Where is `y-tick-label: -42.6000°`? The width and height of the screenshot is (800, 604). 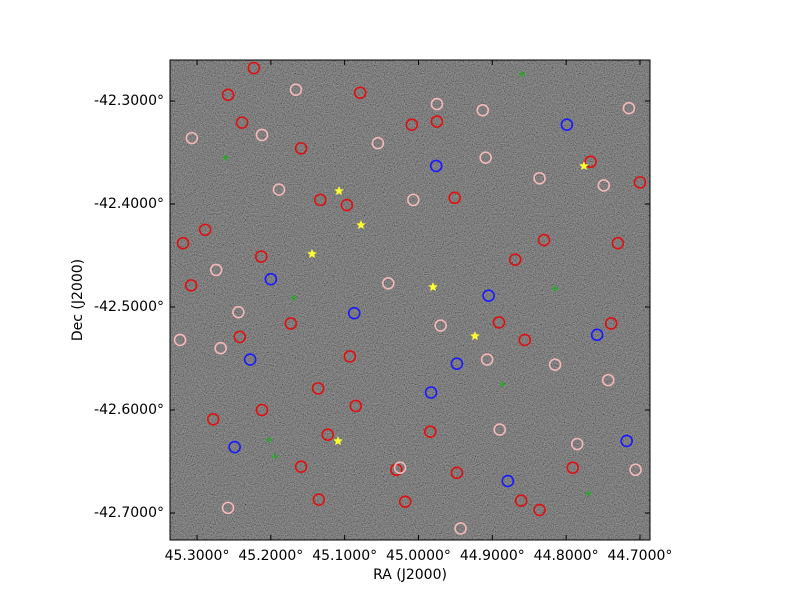 y-tick-label: -42.6000° is located at coordinates (129, 410).